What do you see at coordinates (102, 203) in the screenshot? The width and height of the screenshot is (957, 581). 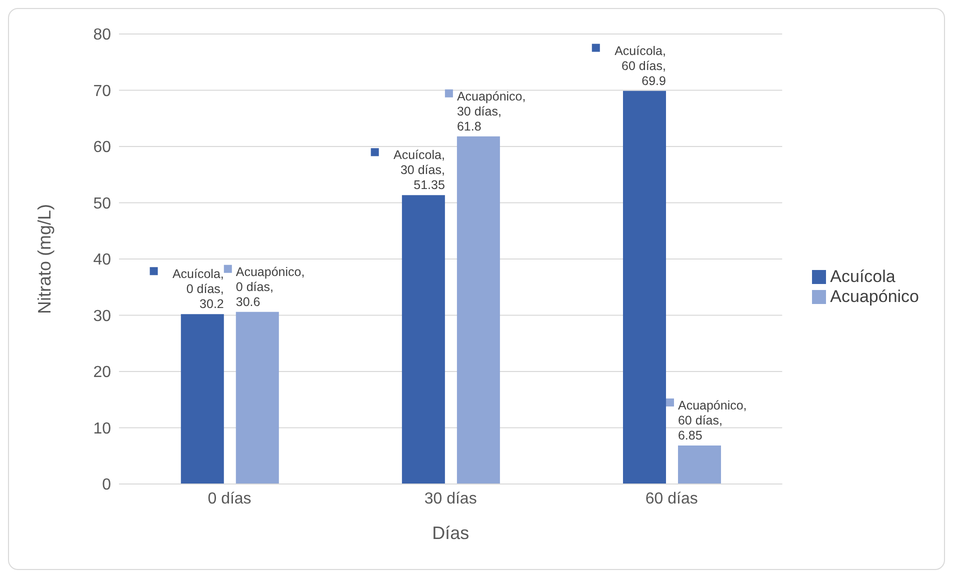 I see `y-tick-label: 50` at bounding box center [102, 203].